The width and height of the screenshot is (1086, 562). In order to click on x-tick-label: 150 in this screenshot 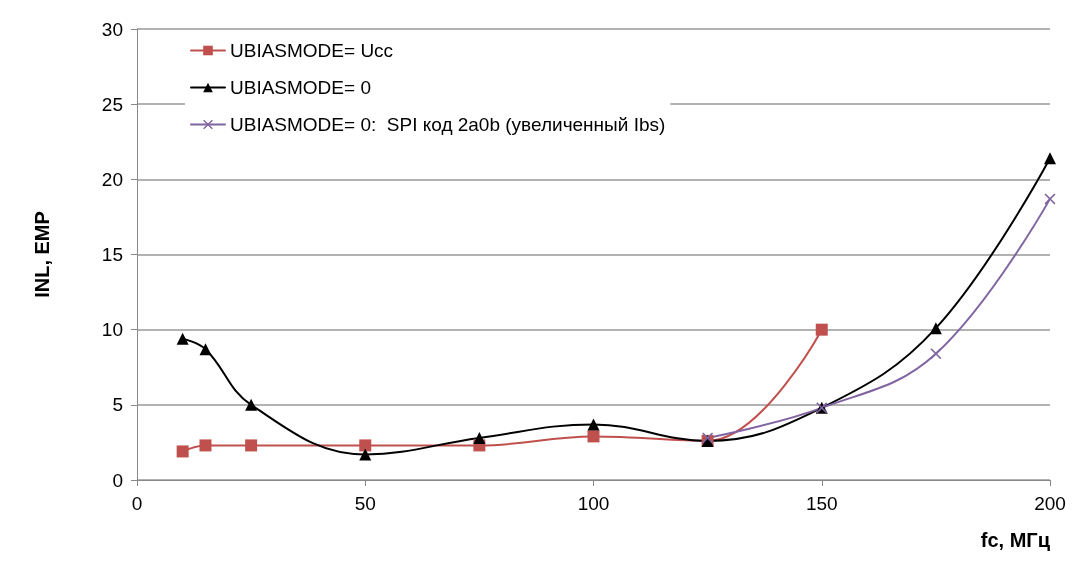, I will do `click(821, 503)`.